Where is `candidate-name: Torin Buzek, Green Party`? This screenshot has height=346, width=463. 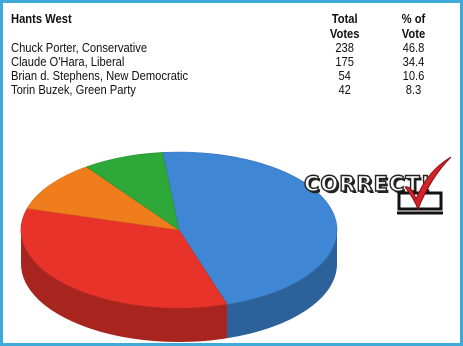
candidate-name: Torin Buzek, Green Party is located at coordinates (73, 89).